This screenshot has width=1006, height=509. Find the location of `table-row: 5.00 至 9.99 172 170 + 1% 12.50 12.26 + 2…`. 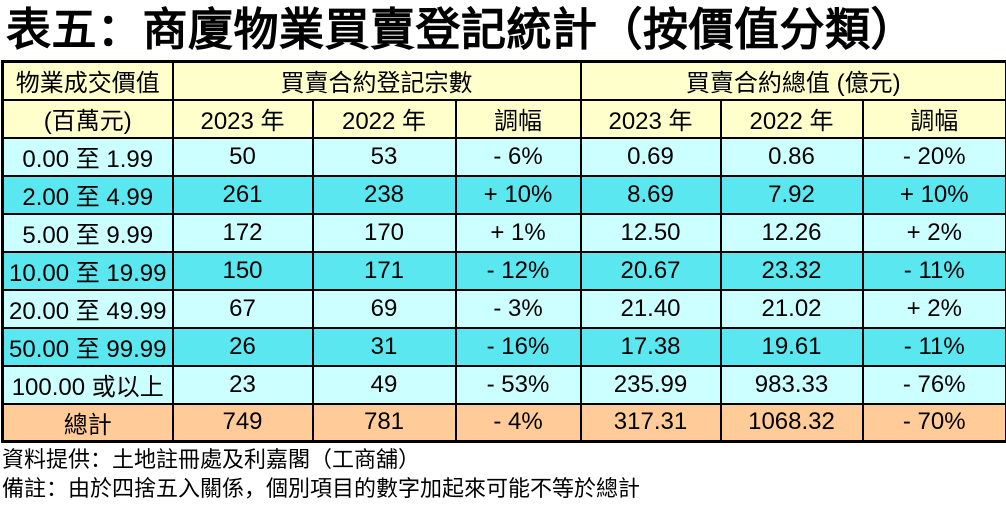

table-row: 5.00 至 9.99 172 170 + 1% 12.50 12.26 + 2… is located at coordinates (503, 232).